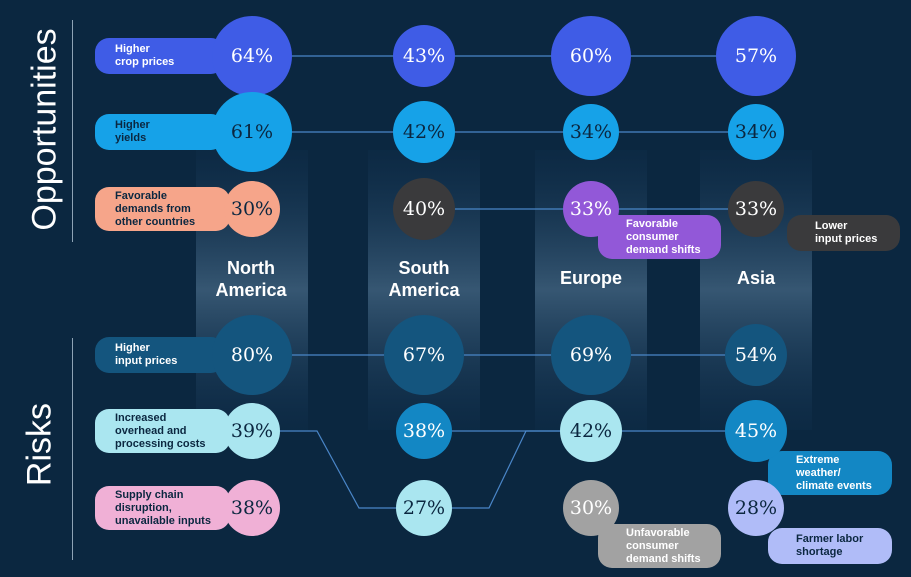 The width and height of the screenshot is (911, 577). I want to click on region-label-europe: Europe, so click(590, 278).